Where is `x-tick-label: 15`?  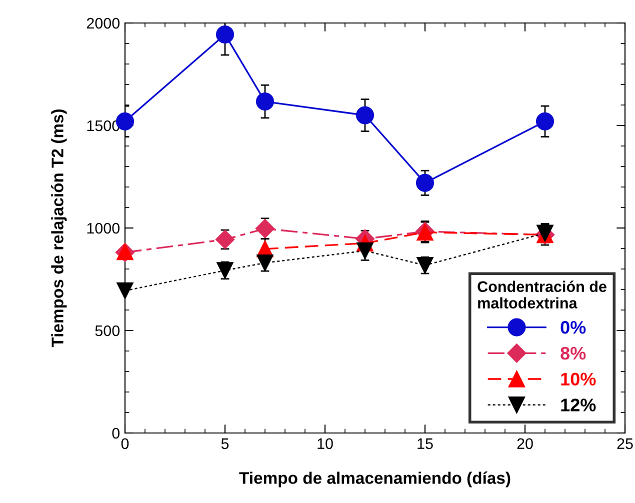 x-tick-label: 15 is located at coordinates (425, 444).